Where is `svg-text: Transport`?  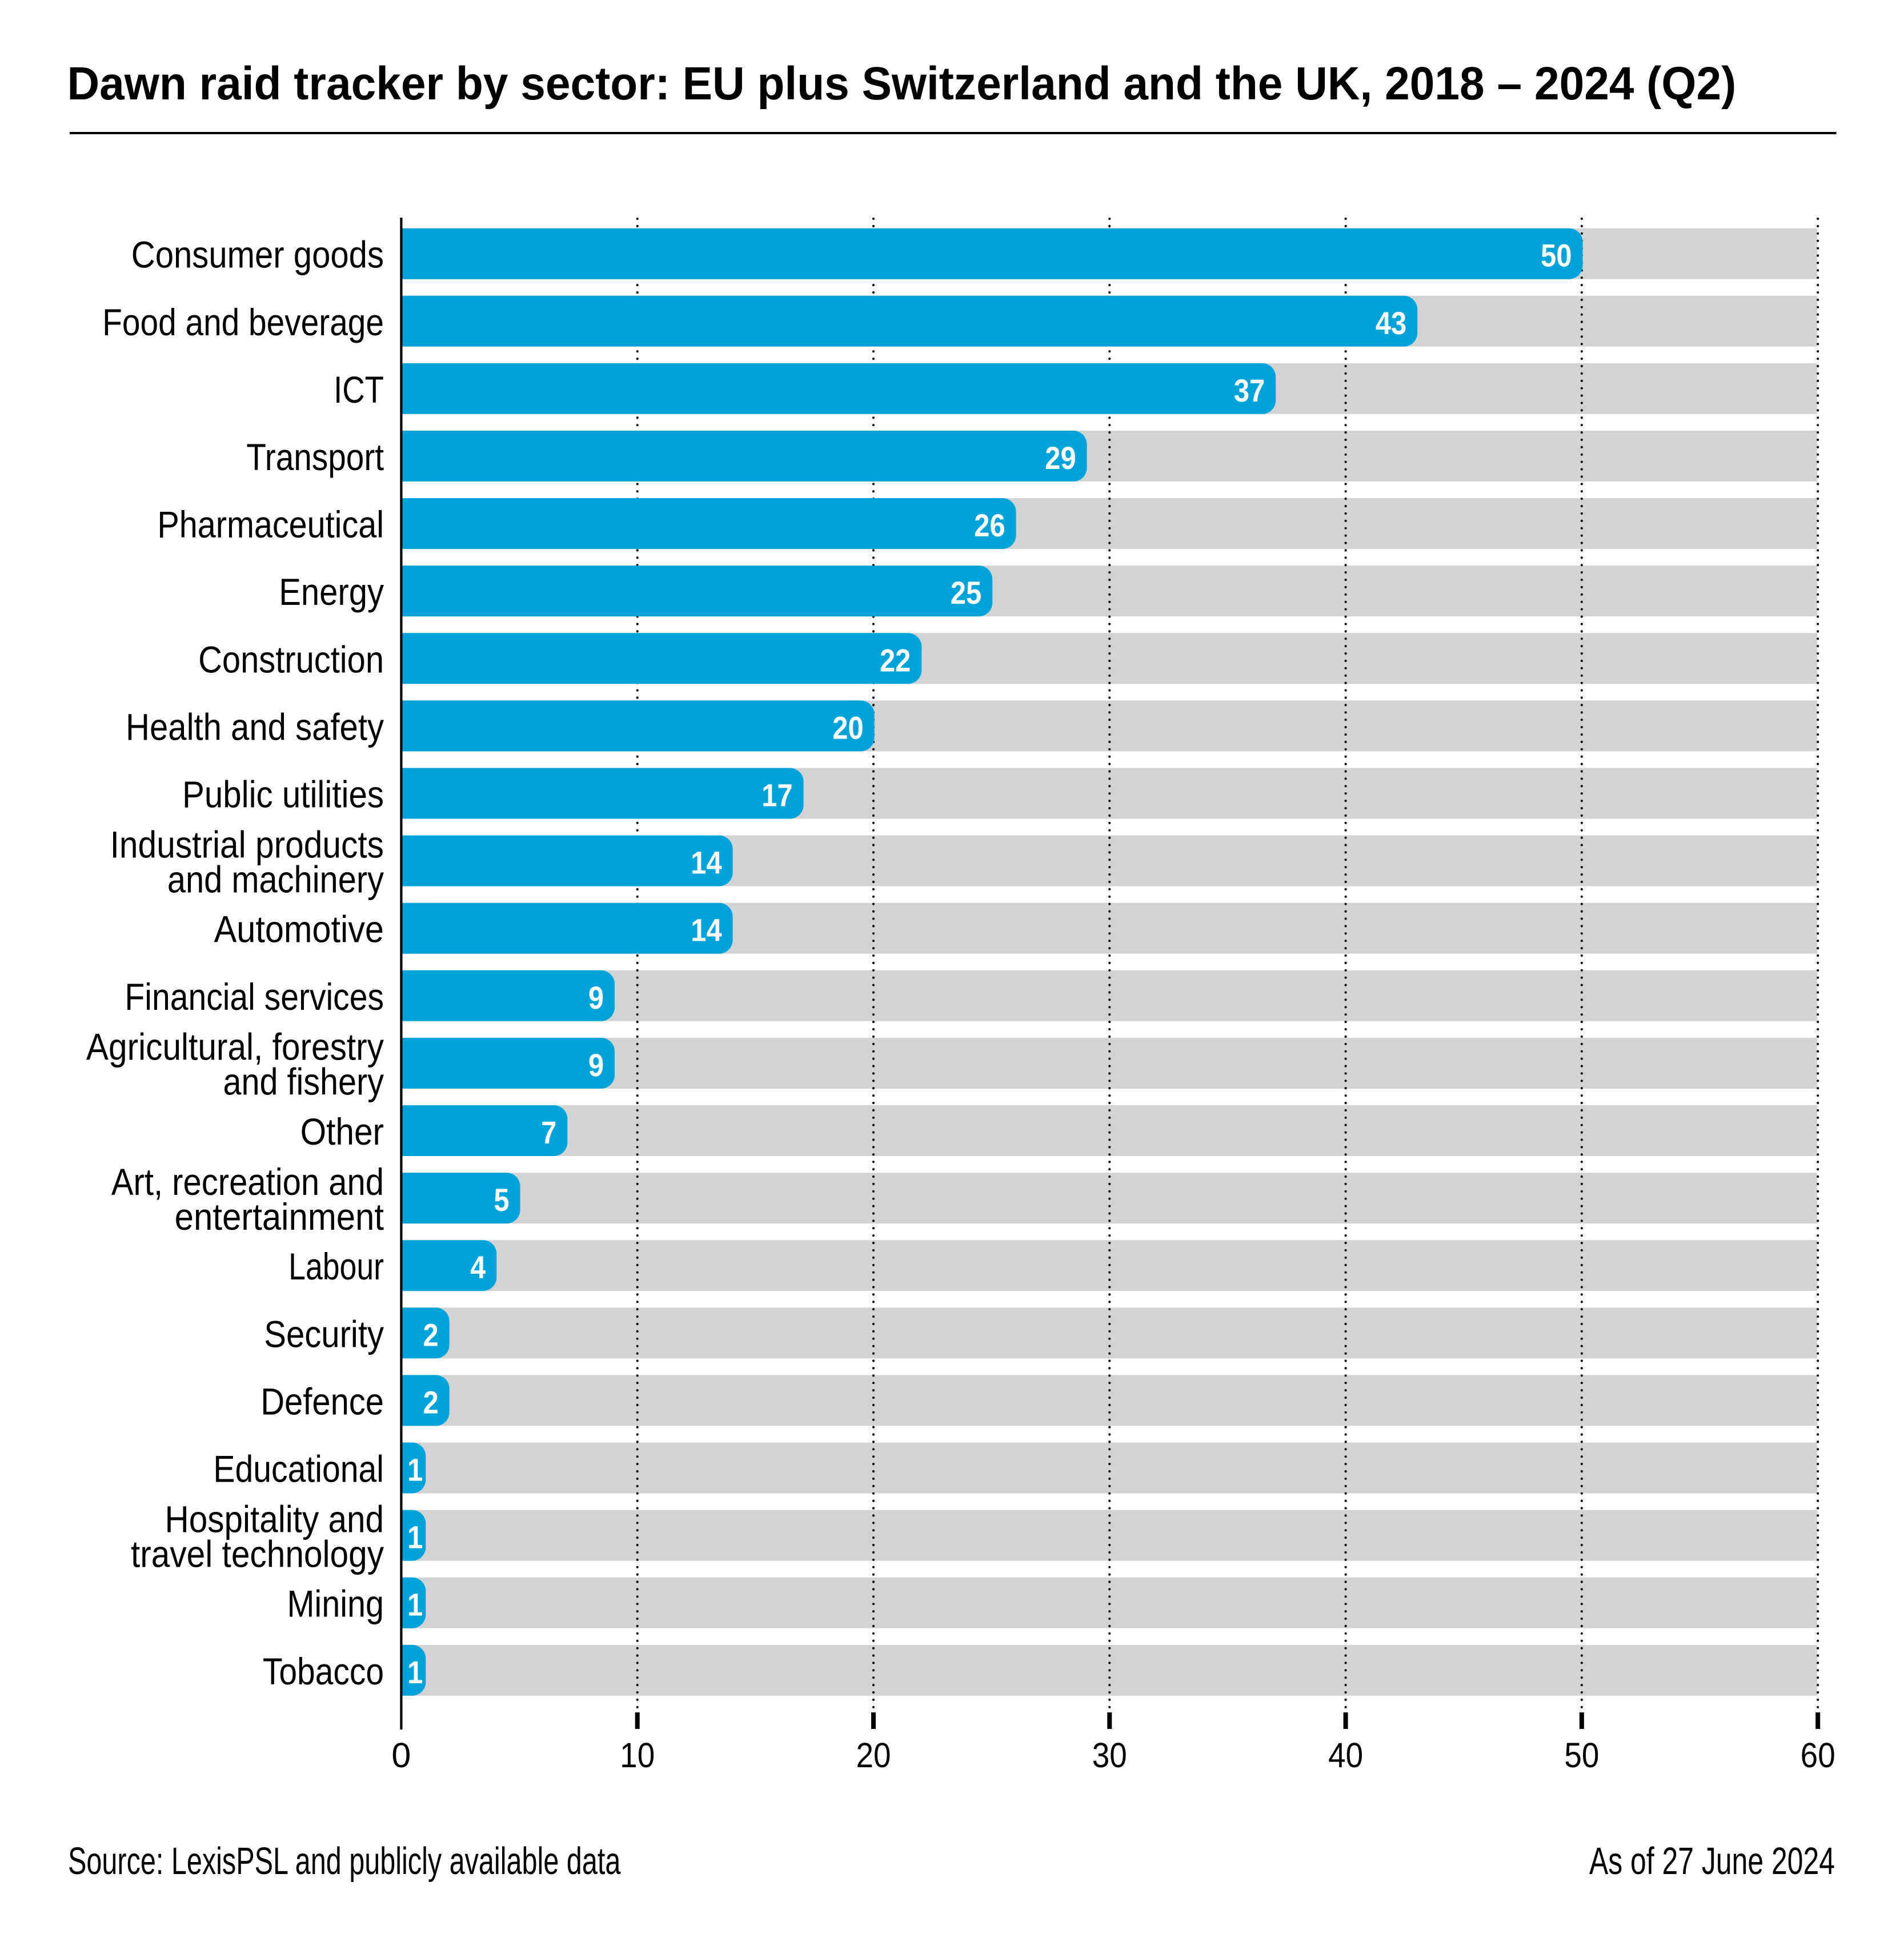
svg-text: Transport is located at coordinates (315, 457).